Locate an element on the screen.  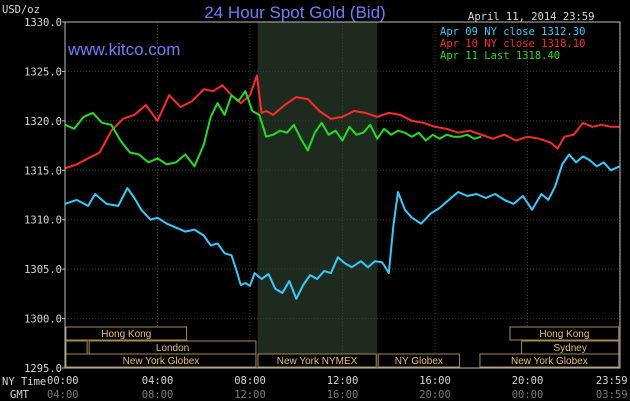
x-tick-label-ny: 08:00 is located at coordinates (250, 381).